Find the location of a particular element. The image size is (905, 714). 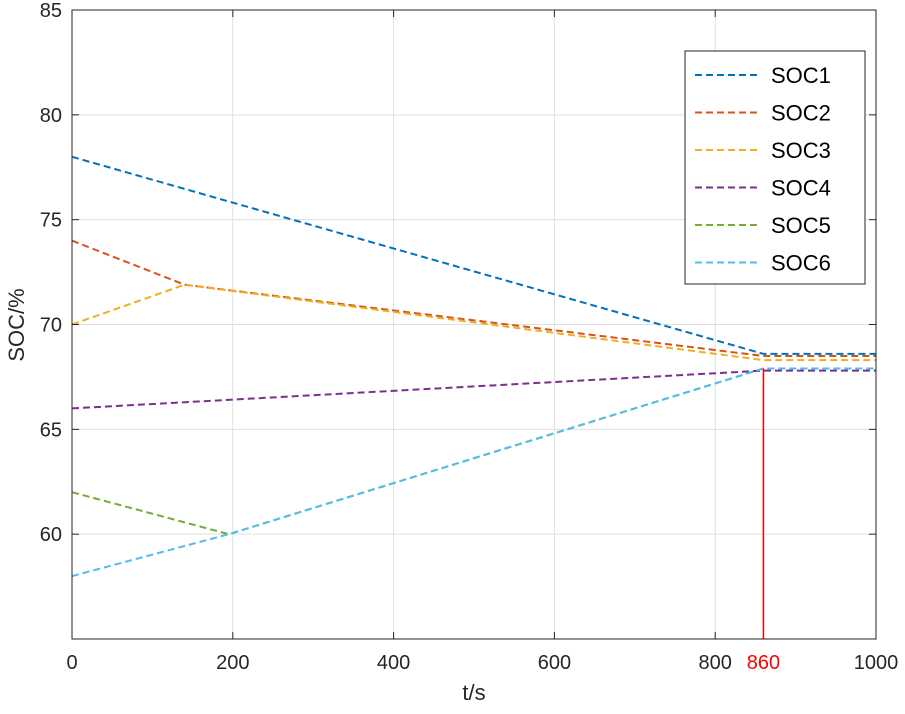

series-line-soc3 is located at coordinates (473, 322).